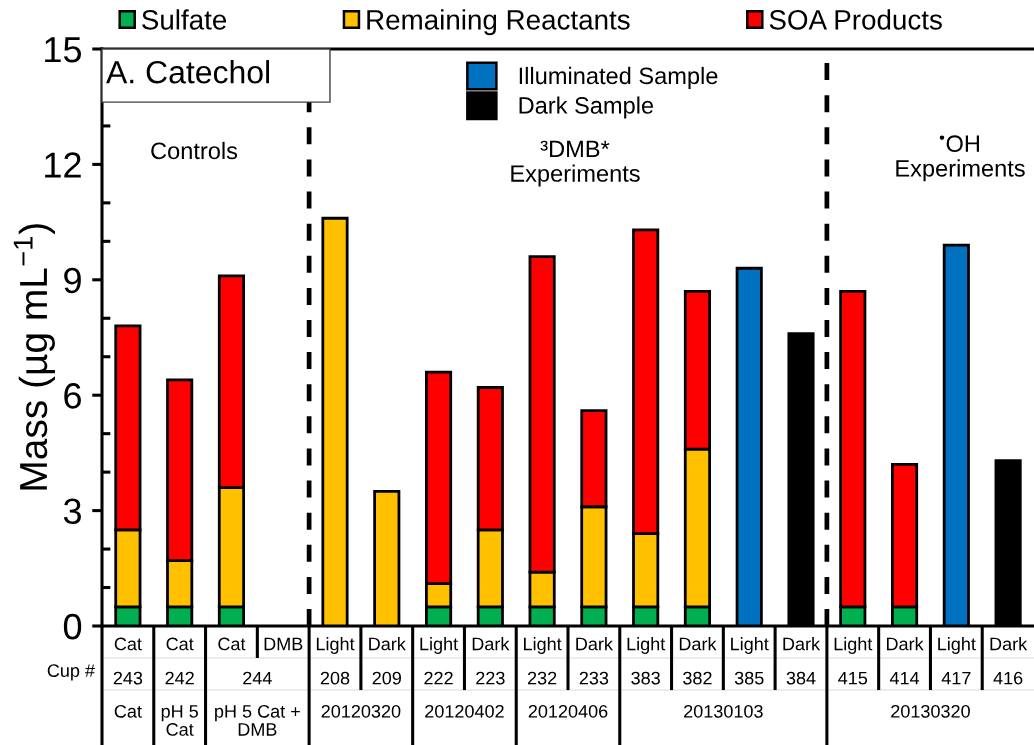  What do you see at coordinates (361, 711) in the screenshot?
I see `text: 20120320` at bounding box center [361, 711].